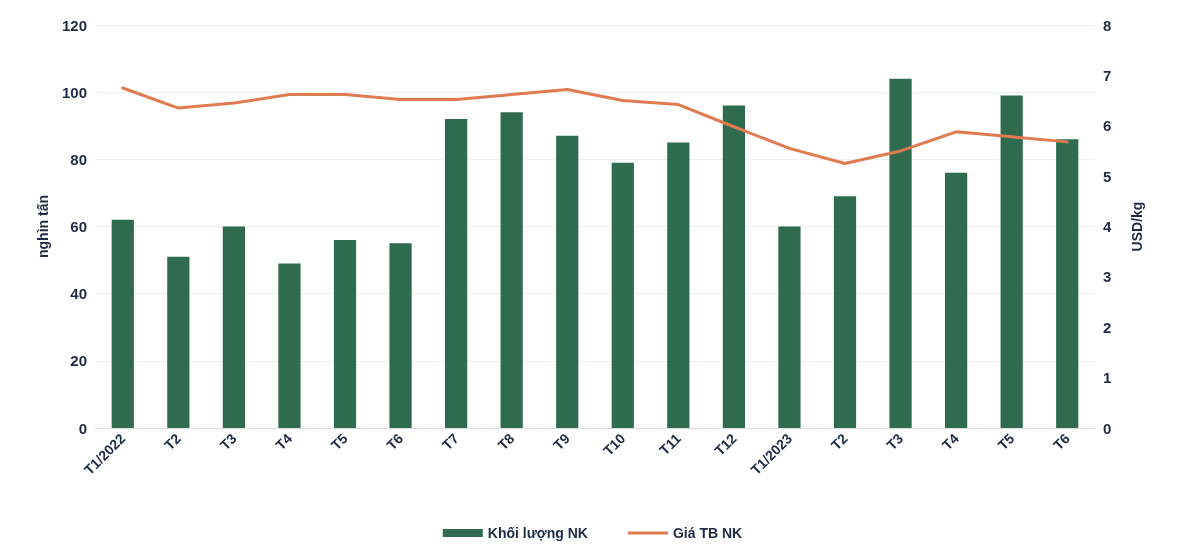  Describe the element at coordinates (614, 444) in the screenshot. I see `x-tick-label: T10` at that location.